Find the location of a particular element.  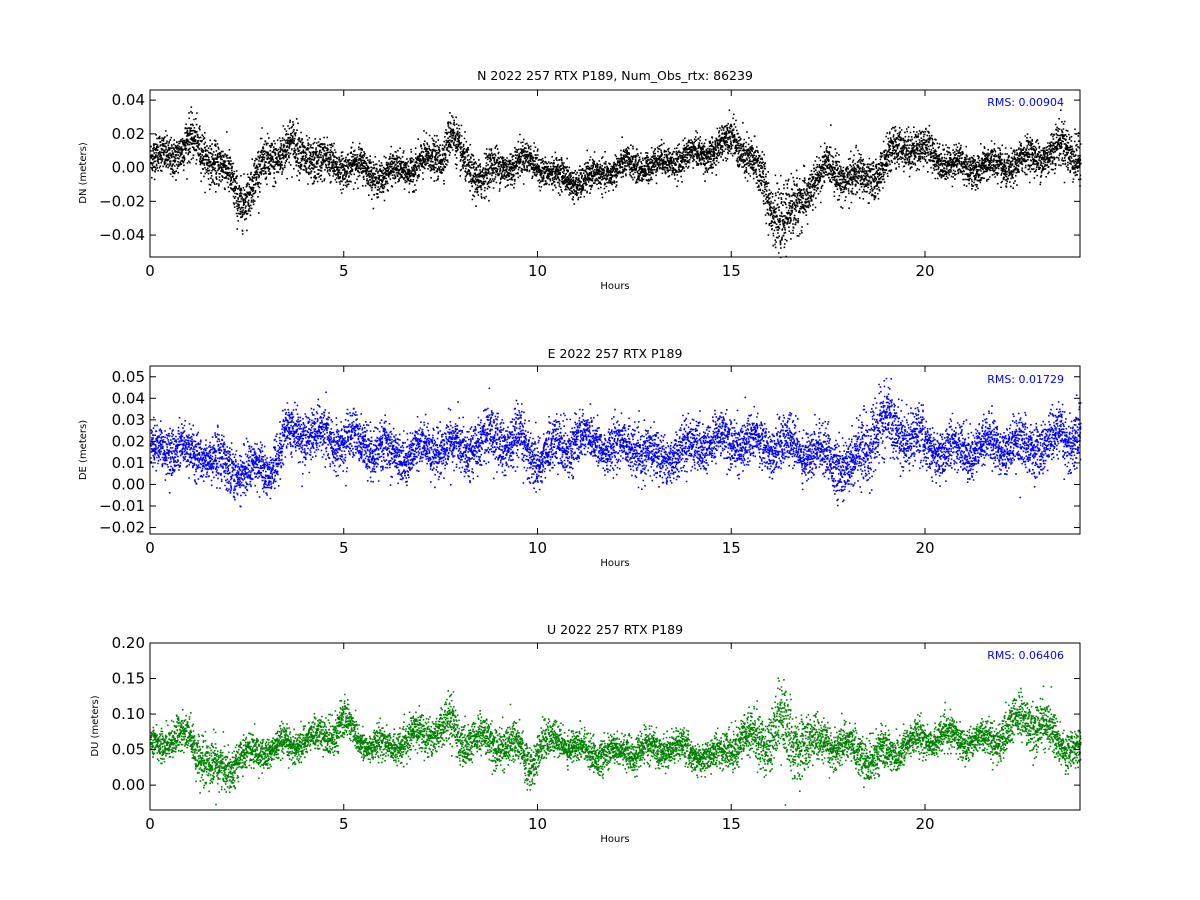

panel-east-y-tick-label: 0.04 is located at coordinates (128, 398).